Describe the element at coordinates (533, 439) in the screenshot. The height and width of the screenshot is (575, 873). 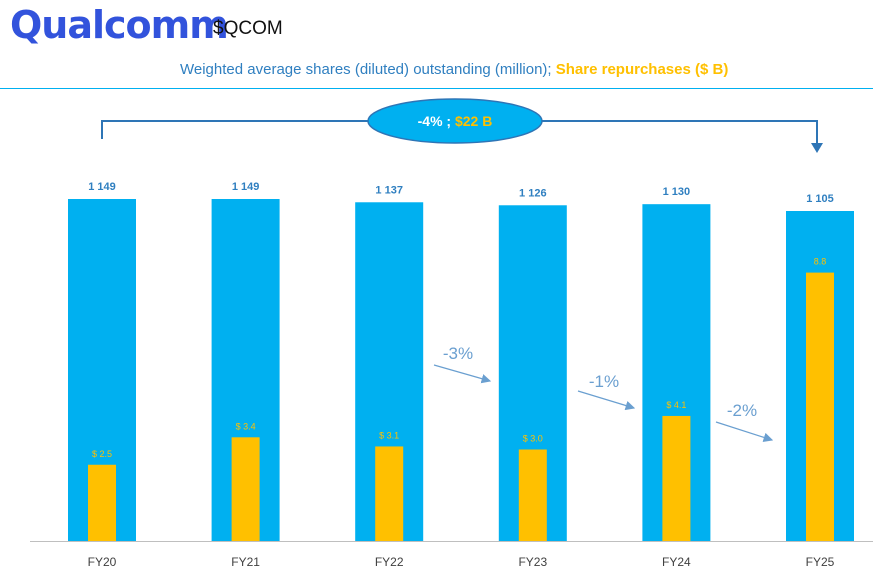
I see `repurchases-value-label: $ 3.0` at that location.